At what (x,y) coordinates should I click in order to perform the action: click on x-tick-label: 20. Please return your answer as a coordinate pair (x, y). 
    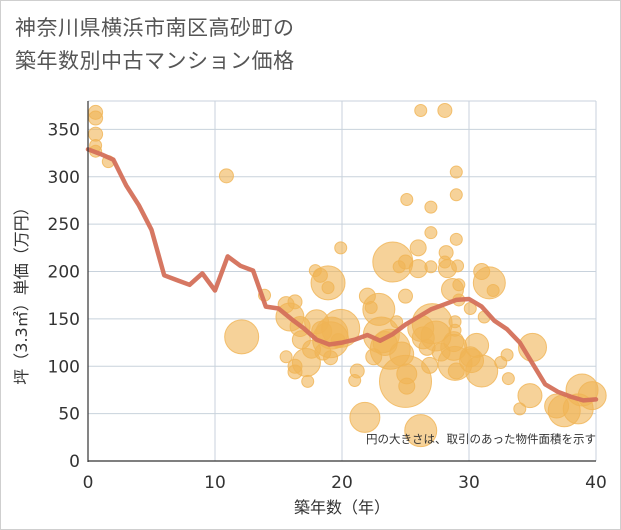
    Looking at the image, I should click on (342, 483).